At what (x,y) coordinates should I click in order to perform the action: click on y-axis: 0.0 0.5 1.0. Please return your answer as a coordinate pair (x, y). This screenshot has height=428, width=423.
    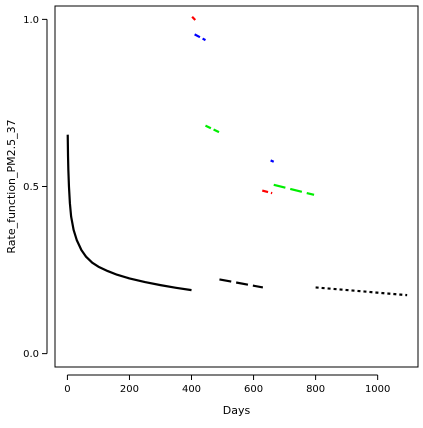
    Looking at the image, I should click on (35, 187).